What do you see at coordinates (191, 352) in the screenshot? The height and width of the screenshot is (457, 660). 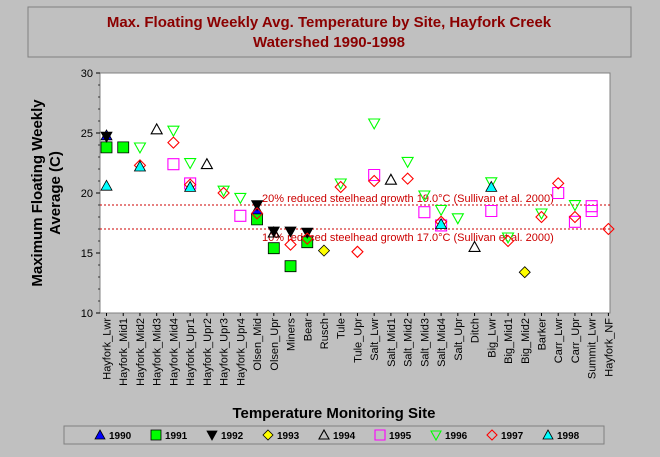 I see `x-tick-label: Hayfork_Upr1` at bounding box center [191, 352].